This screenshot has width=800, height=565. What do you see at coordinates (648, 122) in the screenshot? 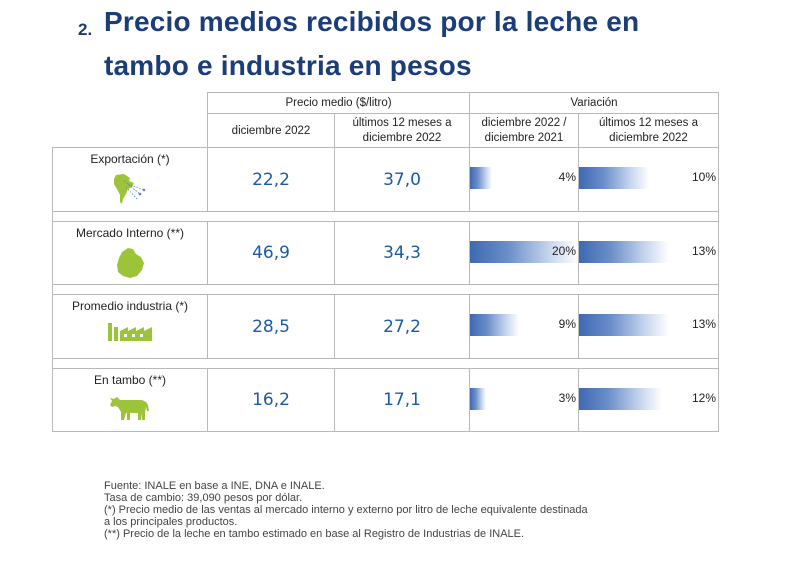
I see `subheader-var-ult-line1: últimos 12 meses a` at bounding box center [648, 122].